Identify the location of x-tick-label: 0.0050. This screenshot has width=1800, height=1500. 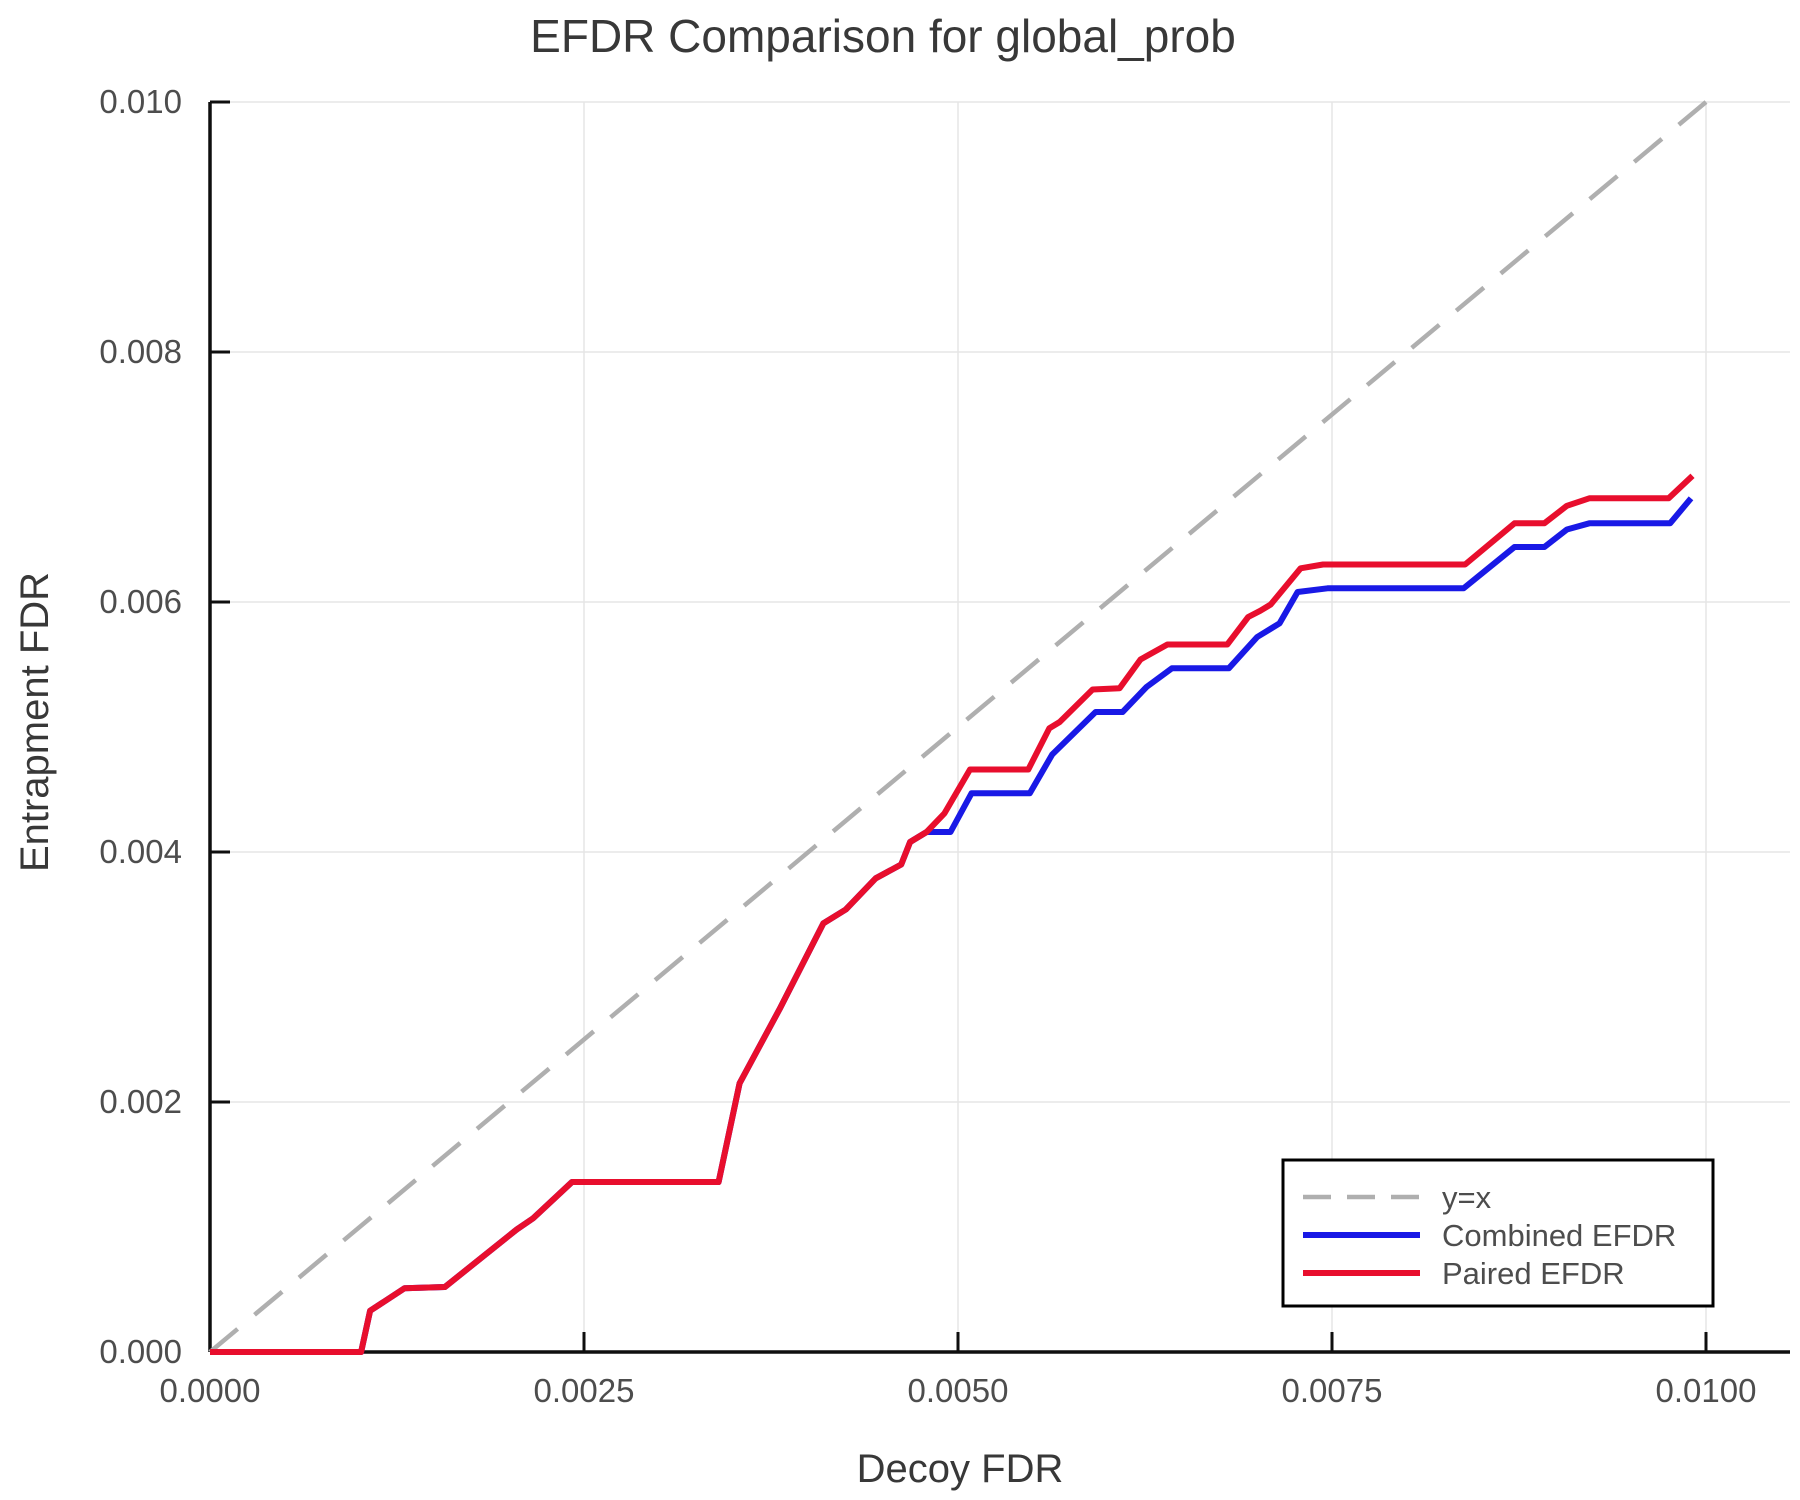
(958, 1390).